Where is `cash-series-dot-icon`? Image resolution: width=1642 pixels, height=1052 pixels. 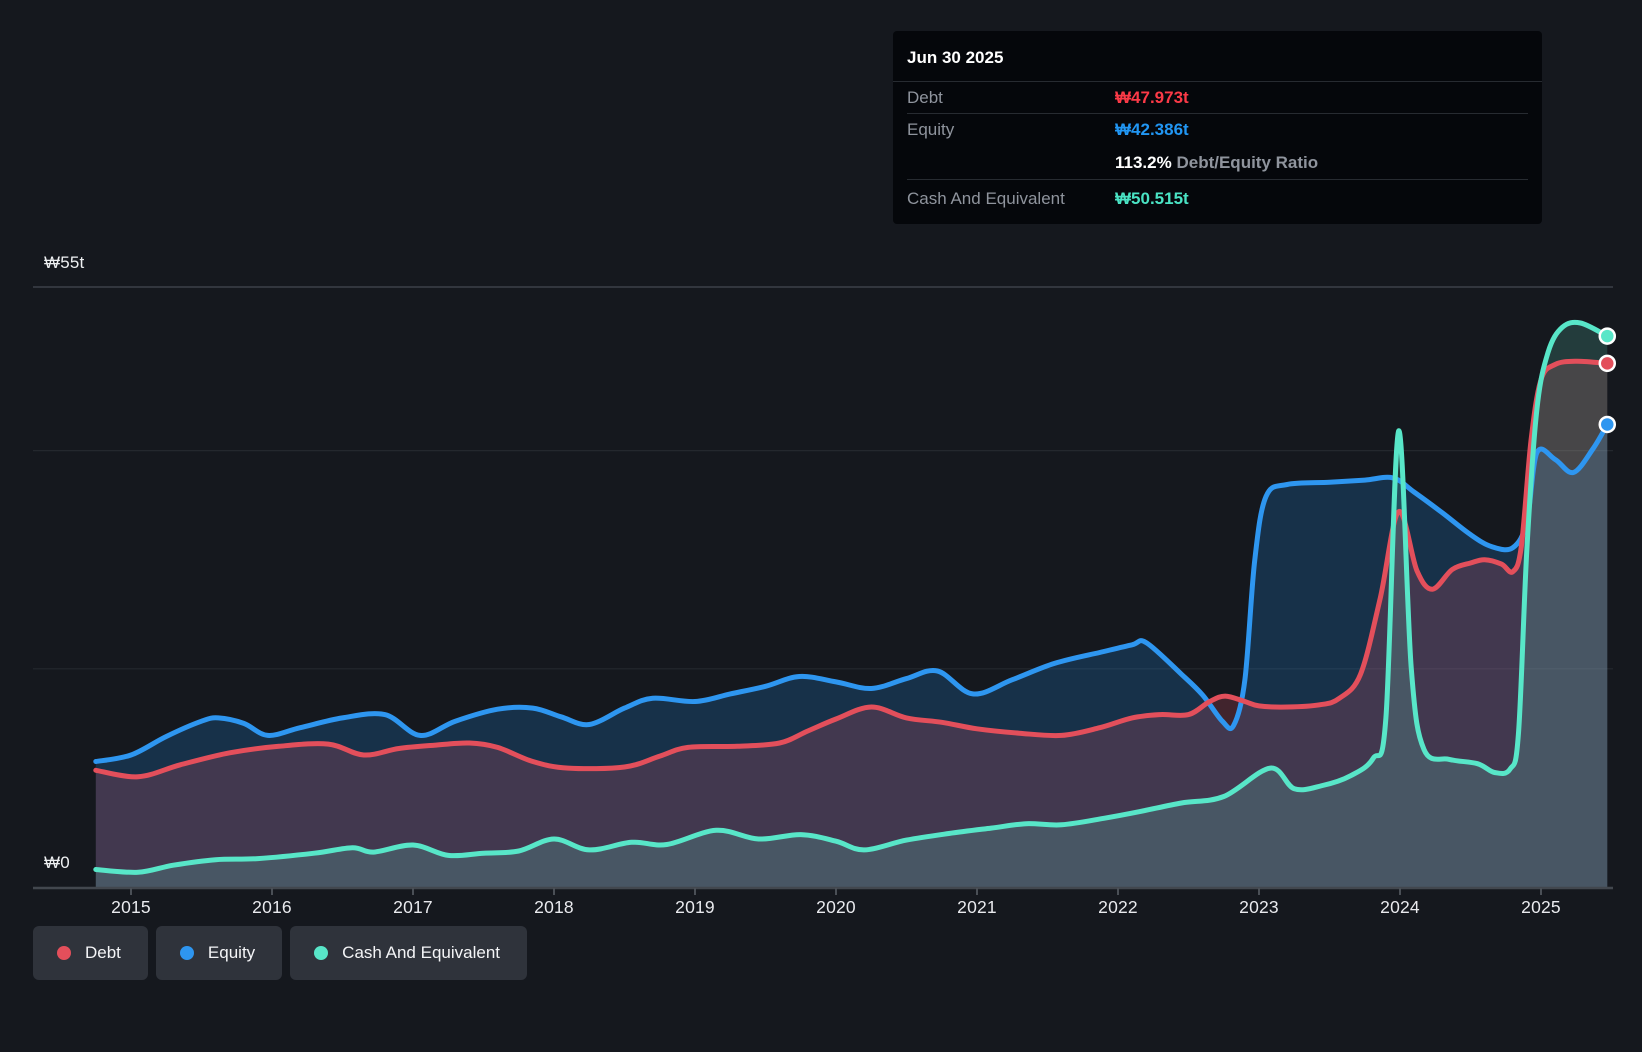 cash-series-dot-icon is located at coordinates (321, 953).